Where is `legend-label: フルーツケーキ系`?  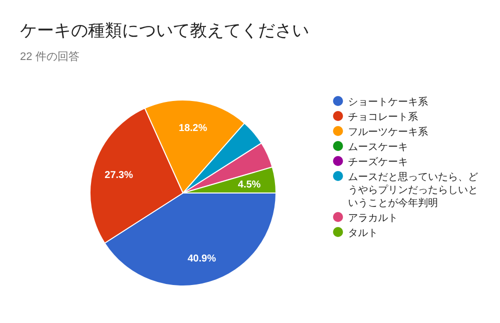 legend-label: フルーツケーキ系 is located at coordinates (388, 132).